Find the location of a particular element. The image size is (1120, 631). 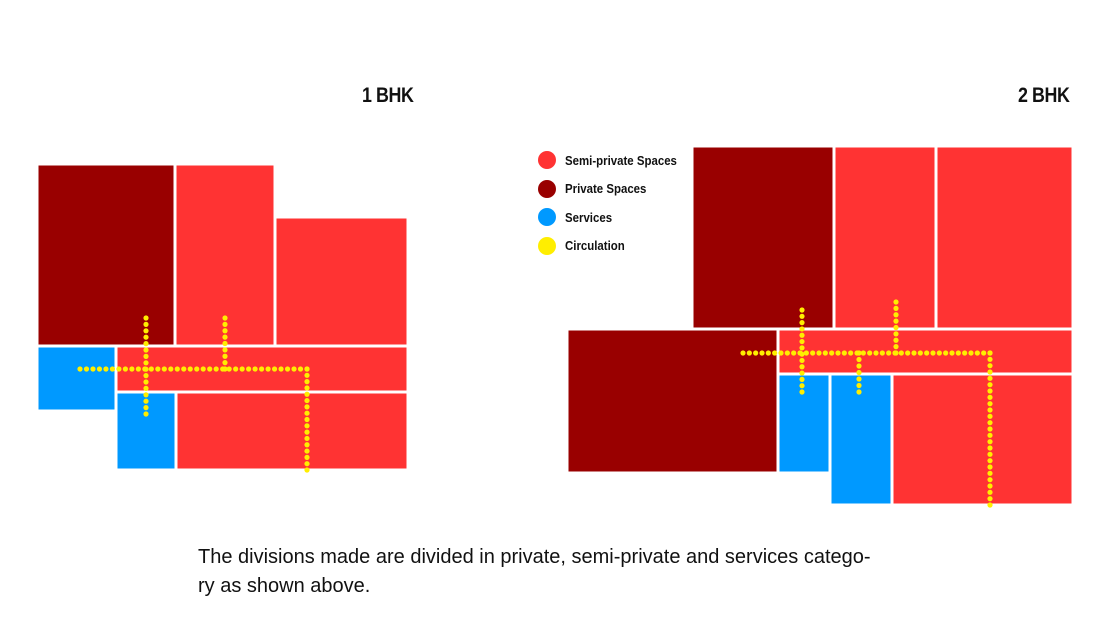

legend-label: Semi-private Spaces is located at coordinates (621, 160).